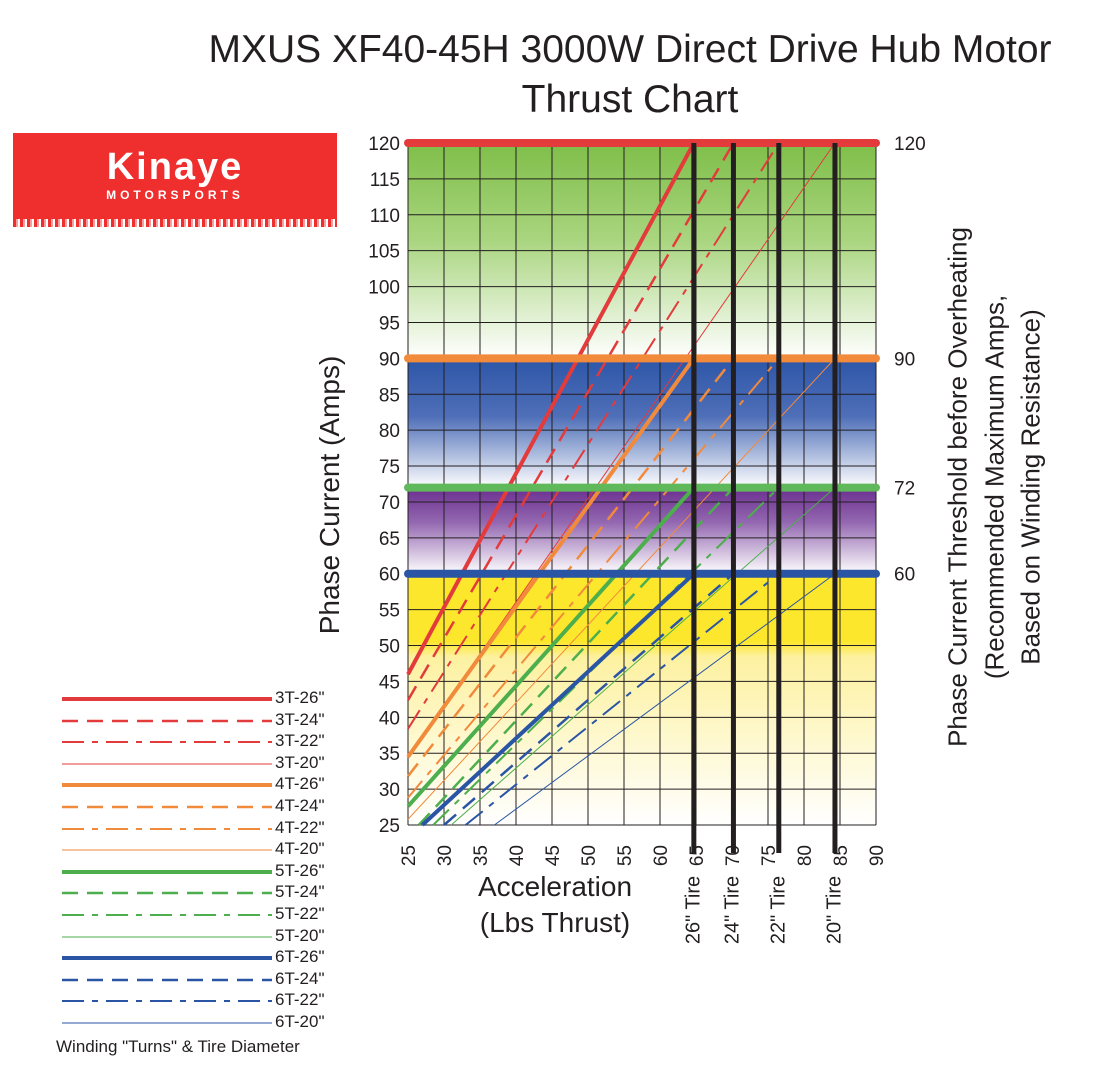  I want to click on x-tick-labels: 25 30 35 40 45 50 55 60 65 70 75 80 85 90, so click(643, 855).